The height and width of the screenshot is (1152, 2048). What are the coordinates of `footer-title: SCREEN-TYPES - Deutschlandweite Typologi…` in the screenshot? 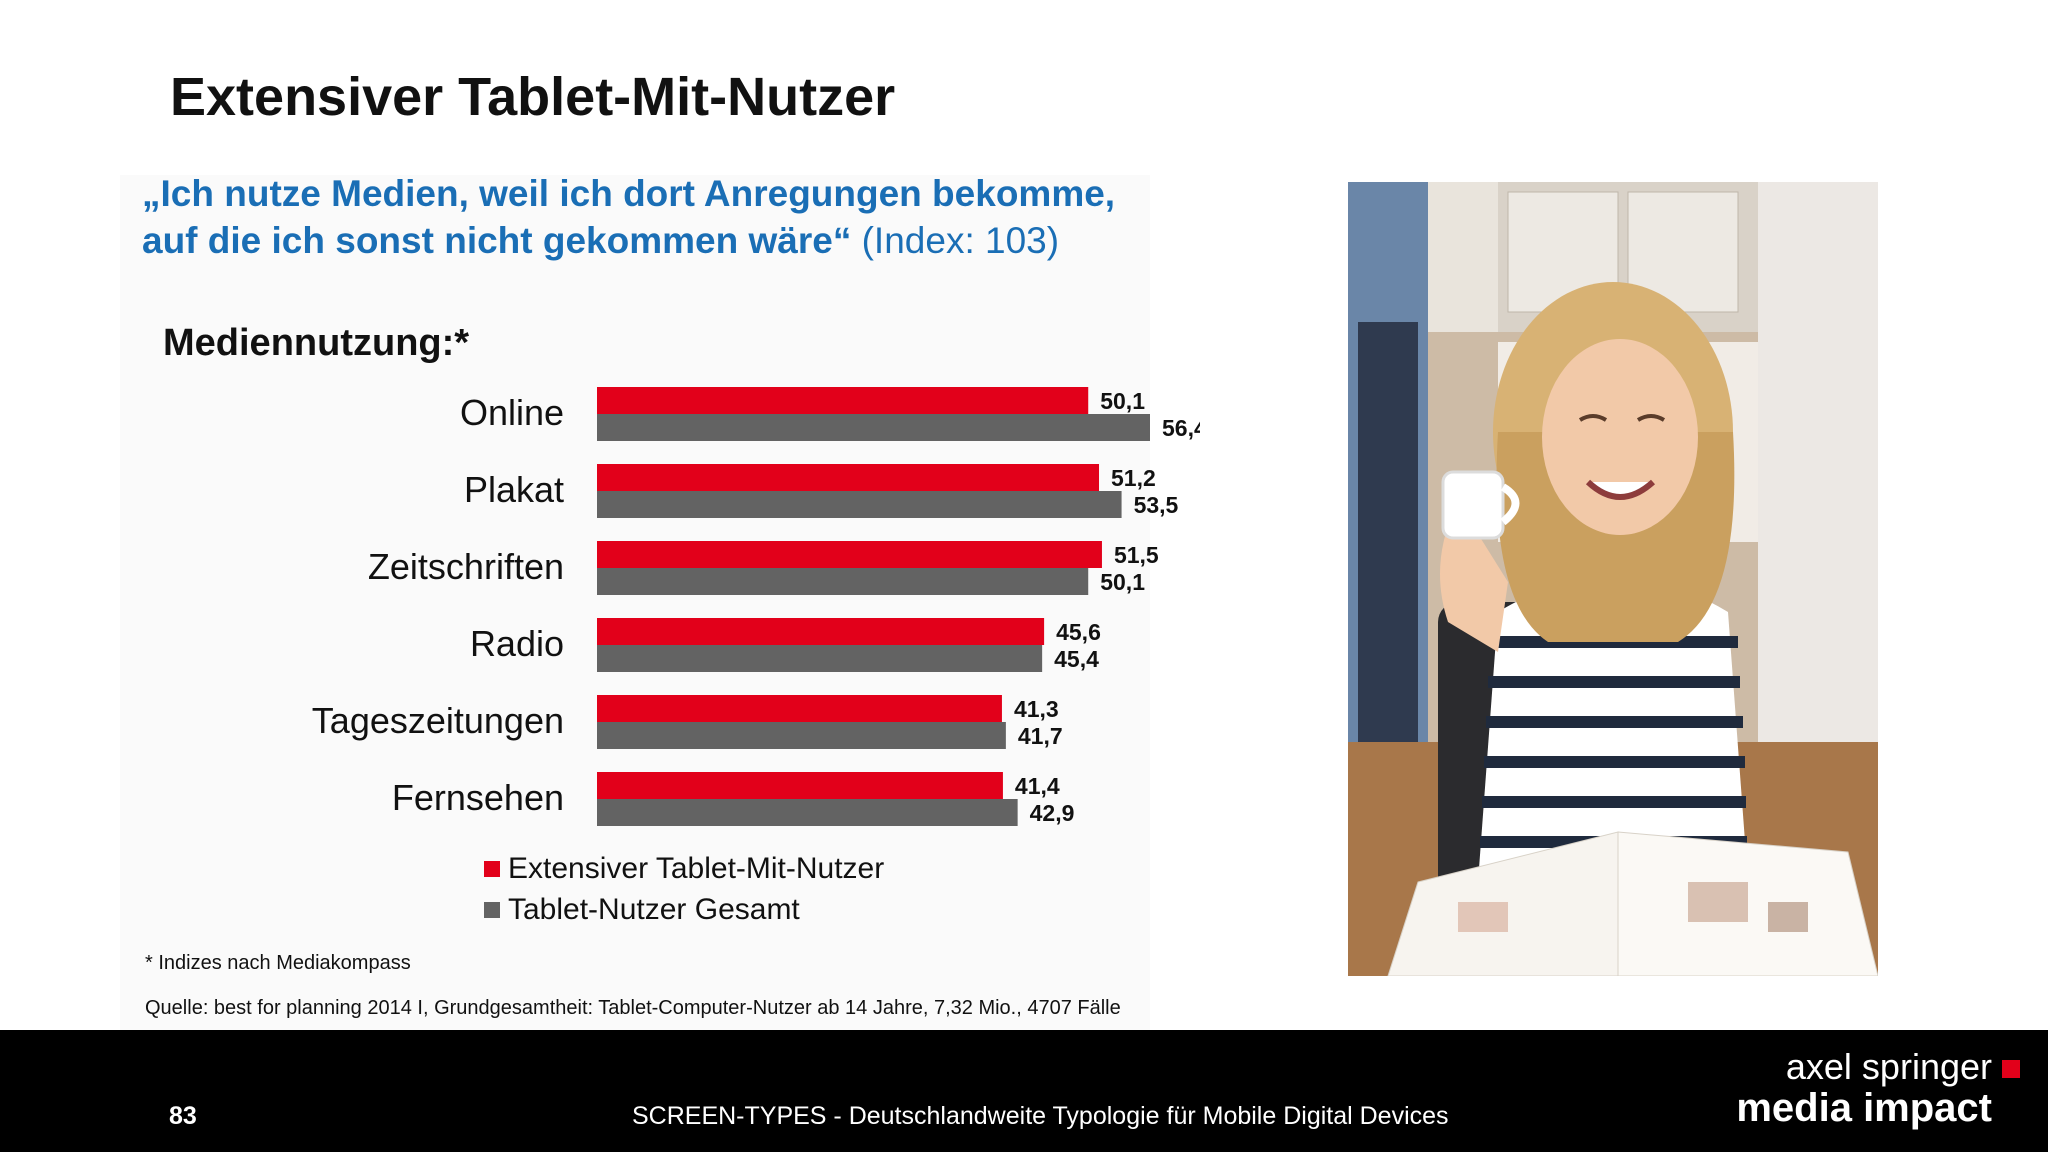 It's located at (1040, 1116).